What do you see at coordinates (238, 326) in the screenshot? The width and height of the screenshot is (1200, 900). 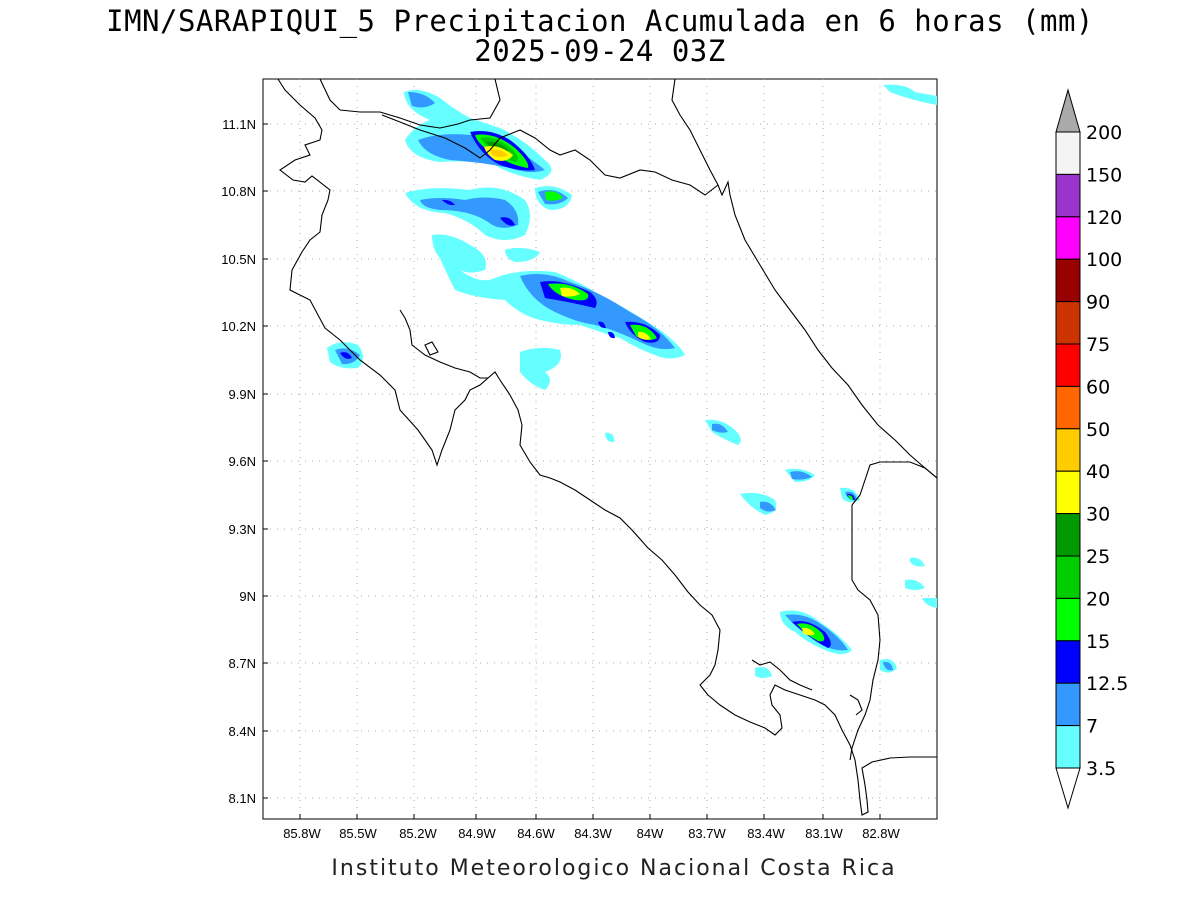 I see `lat-tick-label: 10.2N` at bounding box center [238, 326].